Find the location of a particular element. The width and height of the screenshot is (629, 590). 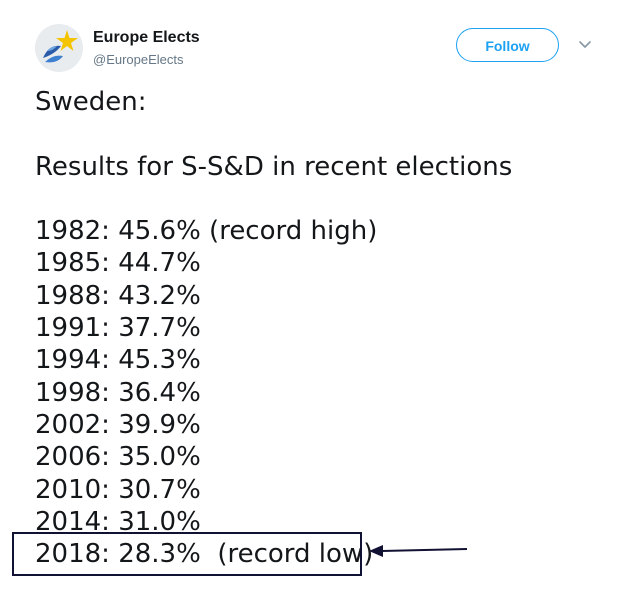

tweet-subtitle: Results for S-S&D in recent elections is located at coordinates (274, 166).